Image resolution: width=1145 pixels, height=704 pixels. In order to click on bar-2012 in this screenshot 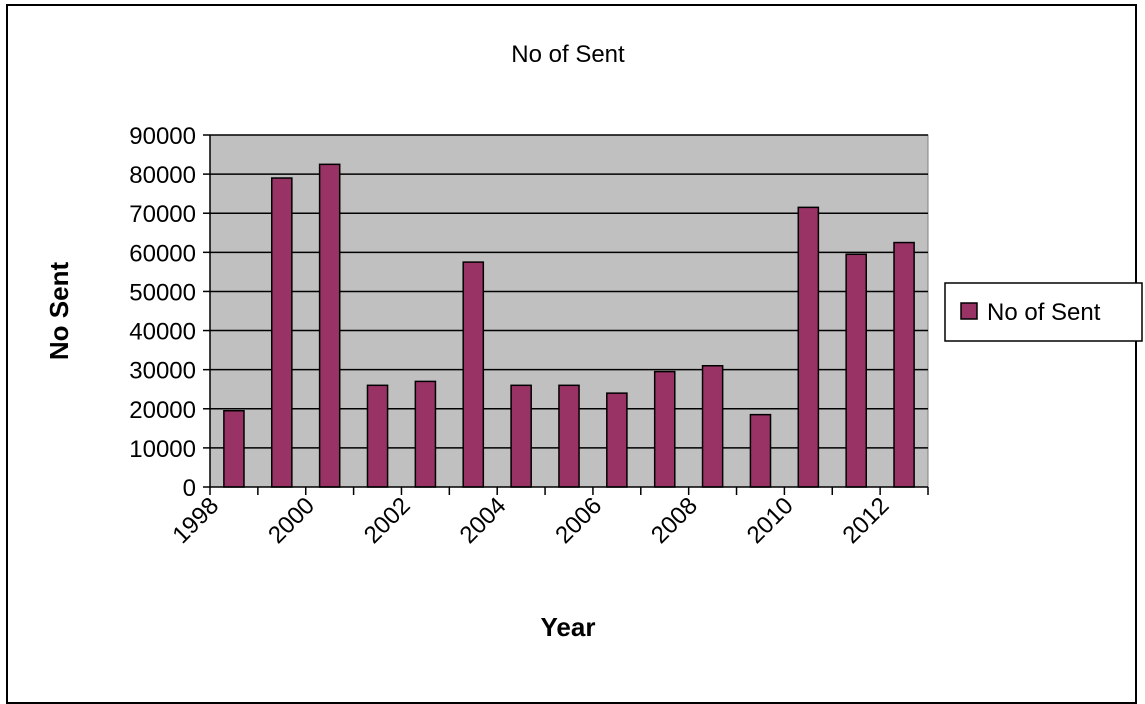, I will do `click(904, 364)`.